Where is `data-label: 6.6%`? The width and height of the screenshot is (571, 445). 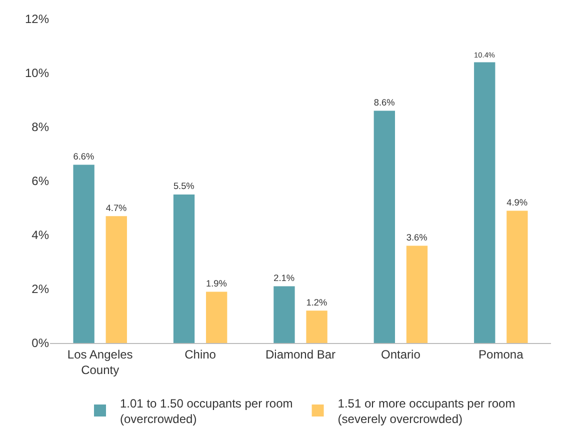
data-label: 6.6% is located at coordinates (83, 157).